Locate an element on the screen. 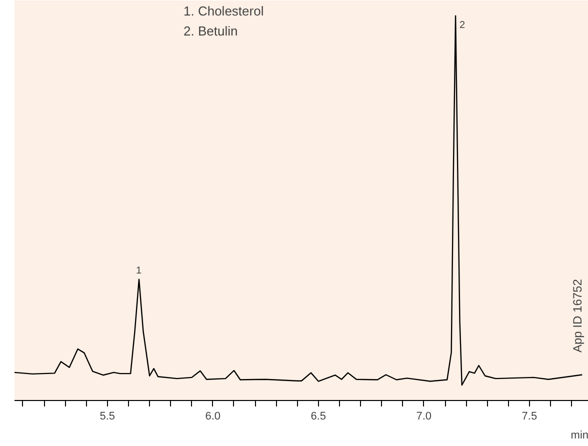 This screenshot has width=588, height=446. annotation: App ID 16752 is located at coordinates (577, 315).